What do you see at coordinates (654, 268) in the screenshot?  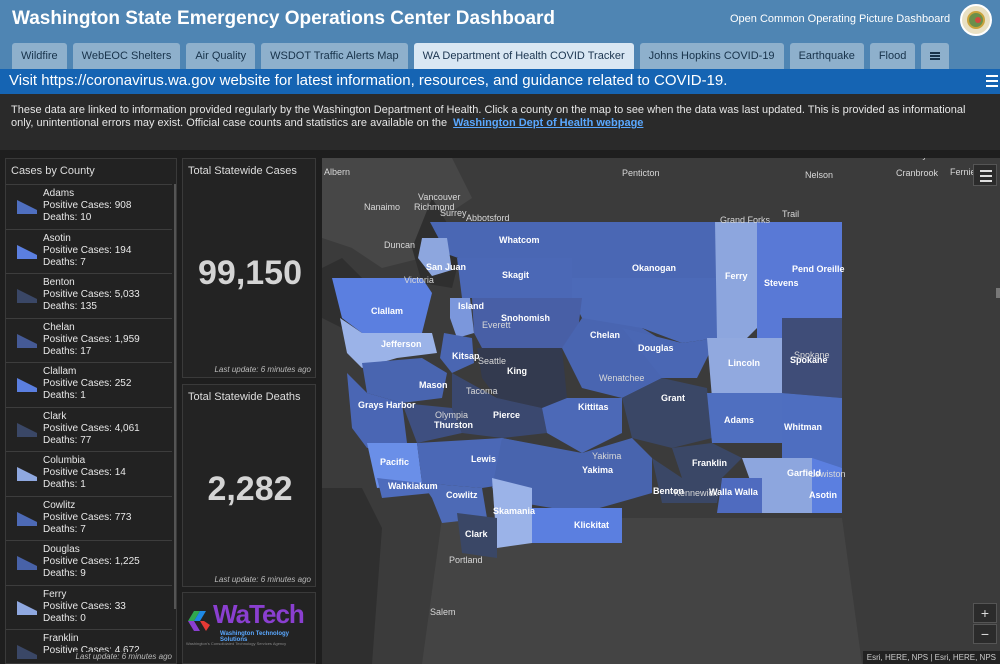 I see `map-county-label: Okanogan` at bounding box center [654, 268].